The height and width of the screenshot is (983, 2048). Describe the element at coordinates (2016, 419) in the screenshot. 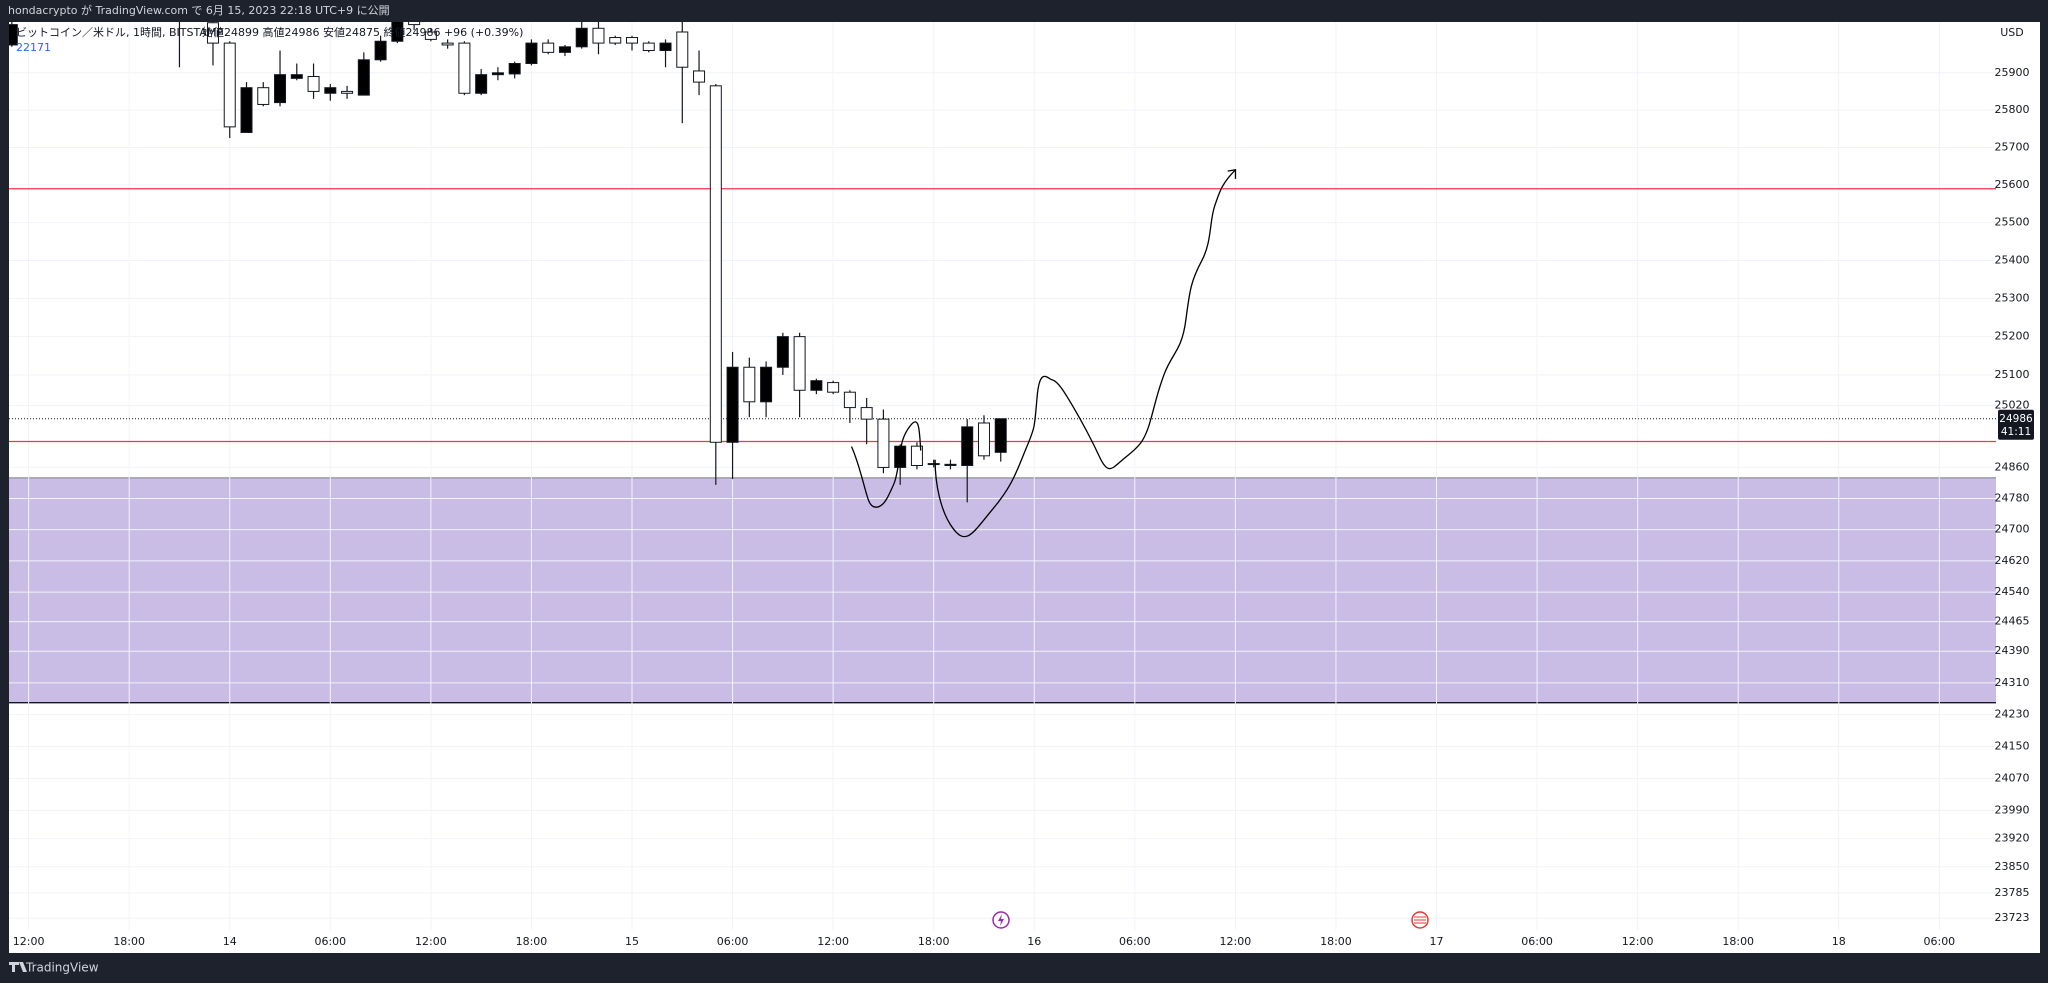

I see `last-price-label: 24986` at that location.